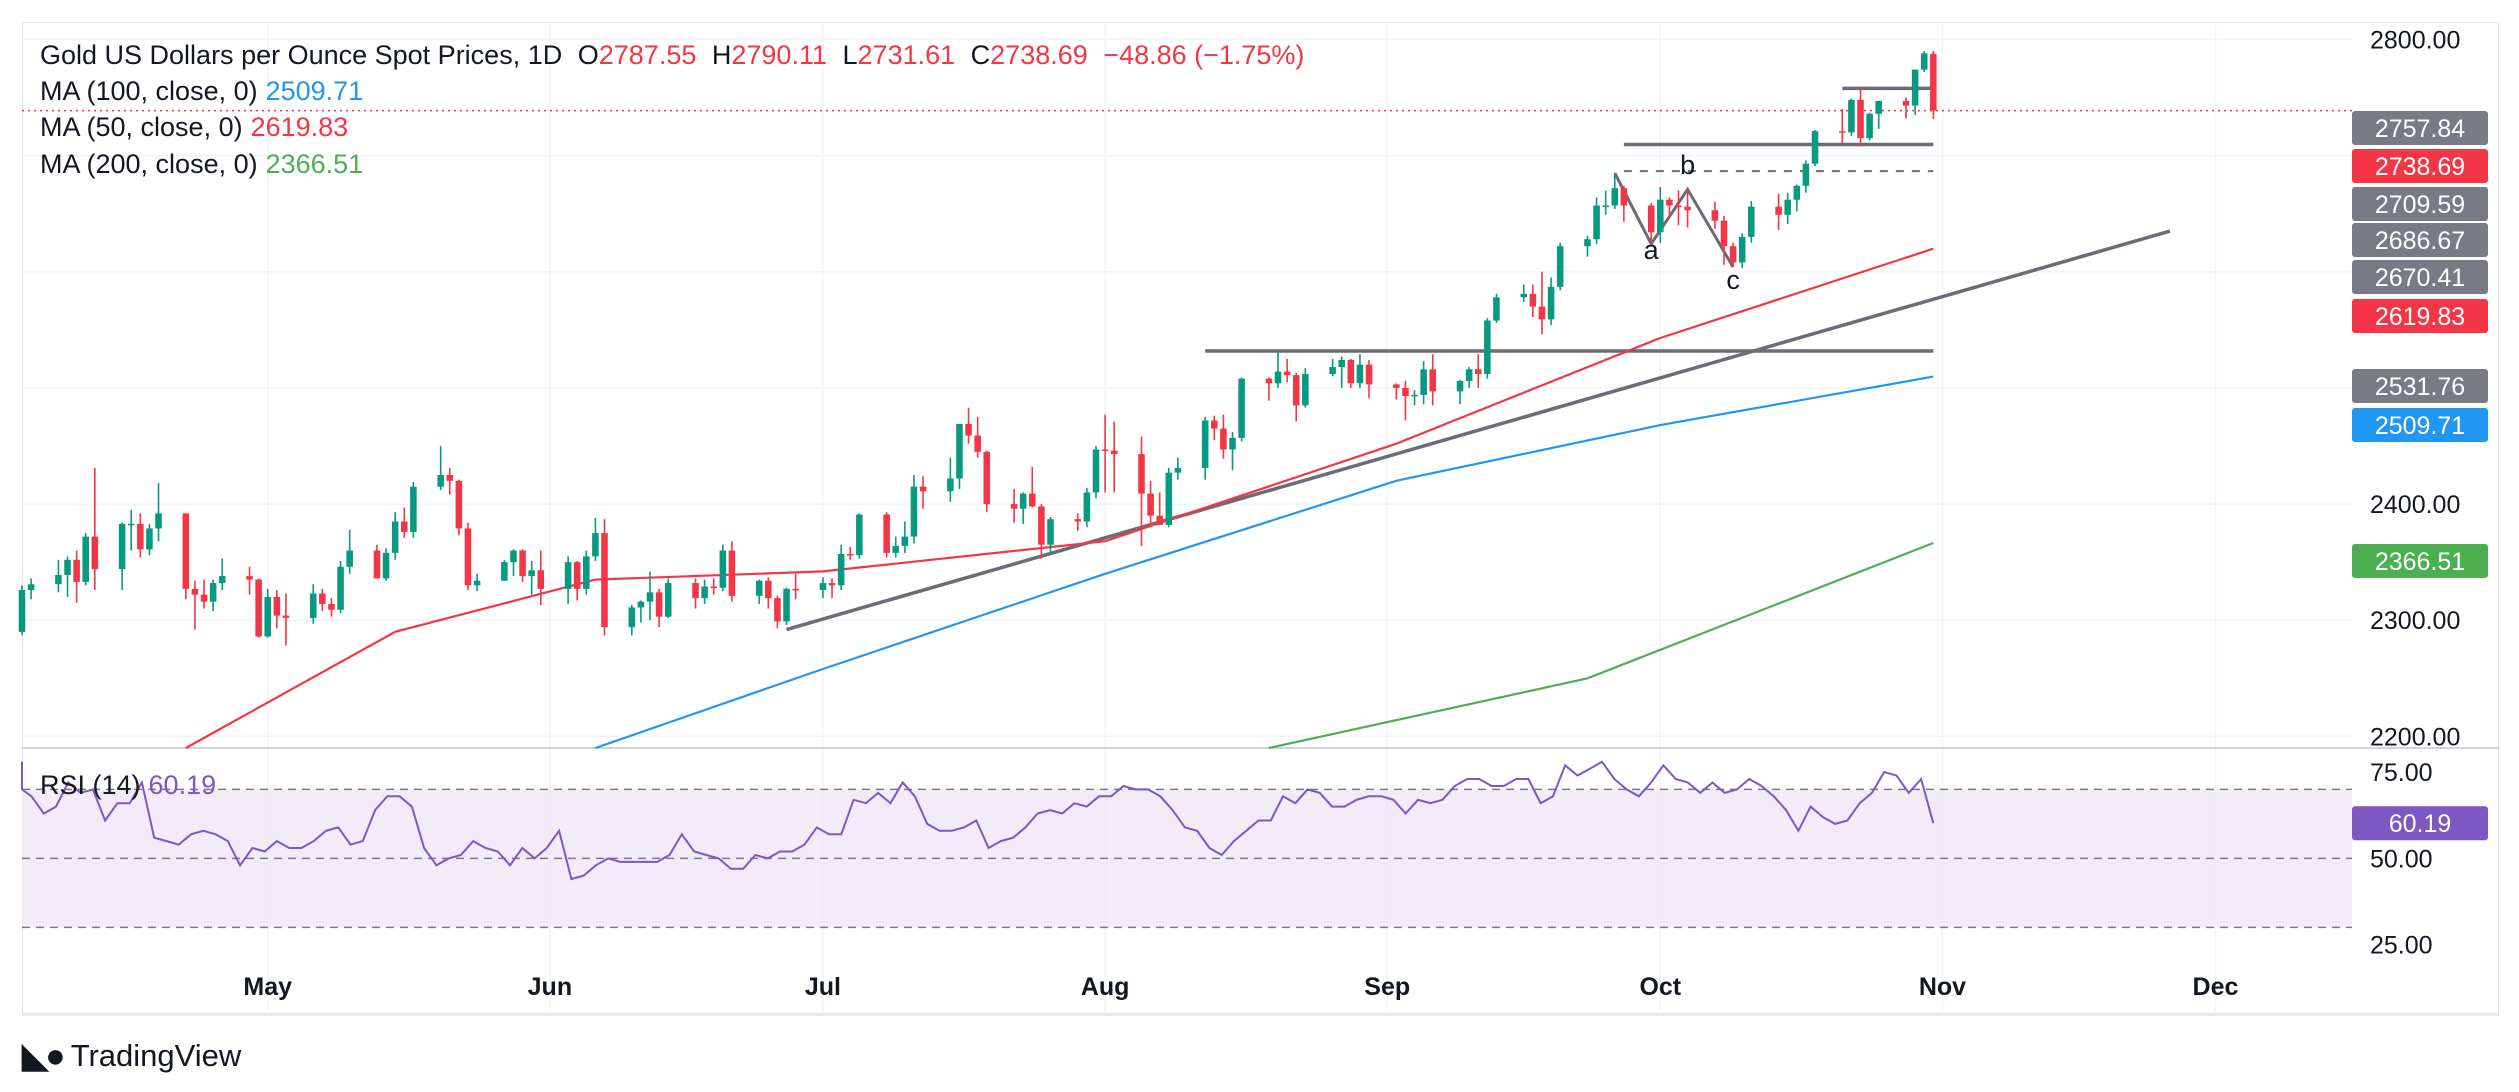  Describe the element at coordinates (1387, 987) in the screenshot. I see `time-tick-label: Sep` at that location.